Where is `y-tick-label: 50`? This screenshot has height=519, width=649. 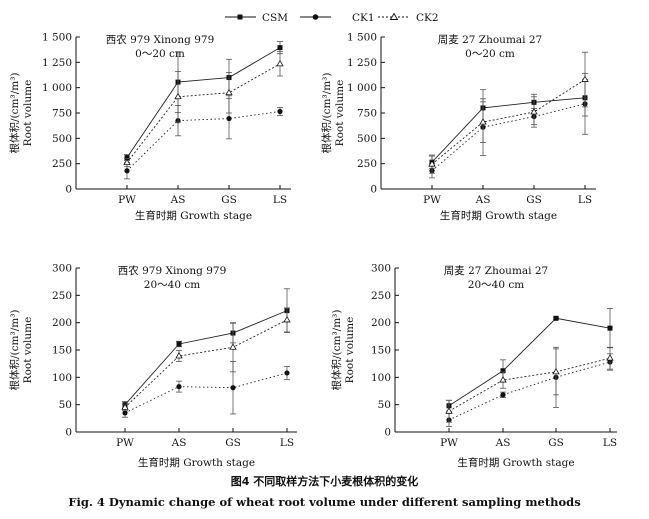
y-tick-label: 50 is located at coordinates (384, 405).